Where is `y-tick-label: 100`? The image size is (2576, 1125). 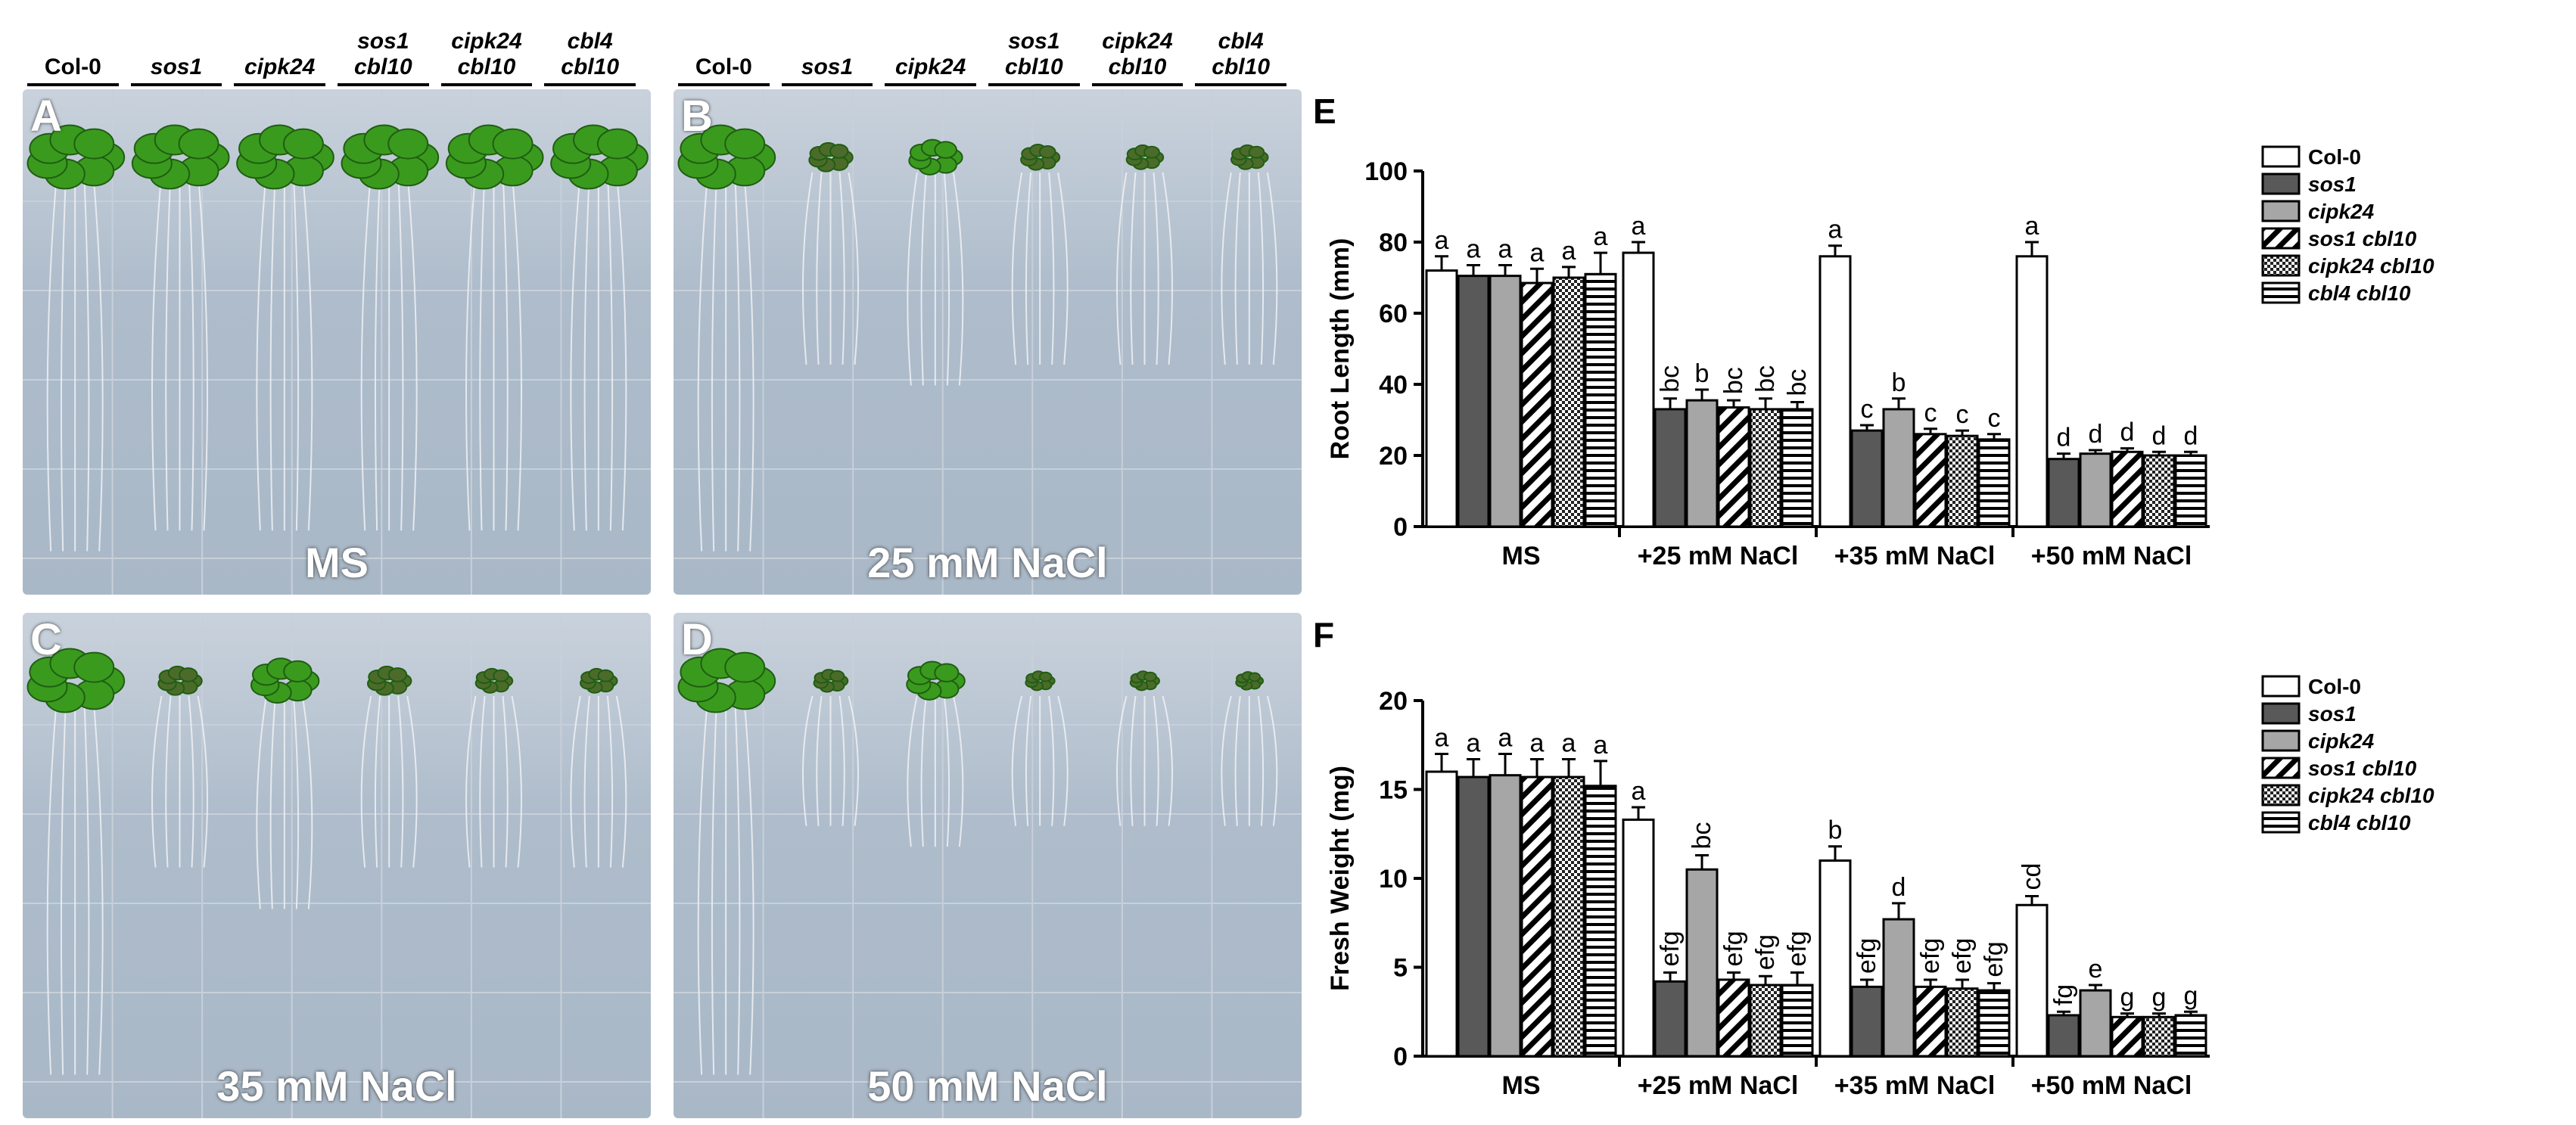
y-tick-label: 100 is located at coordinates (1386, 171).